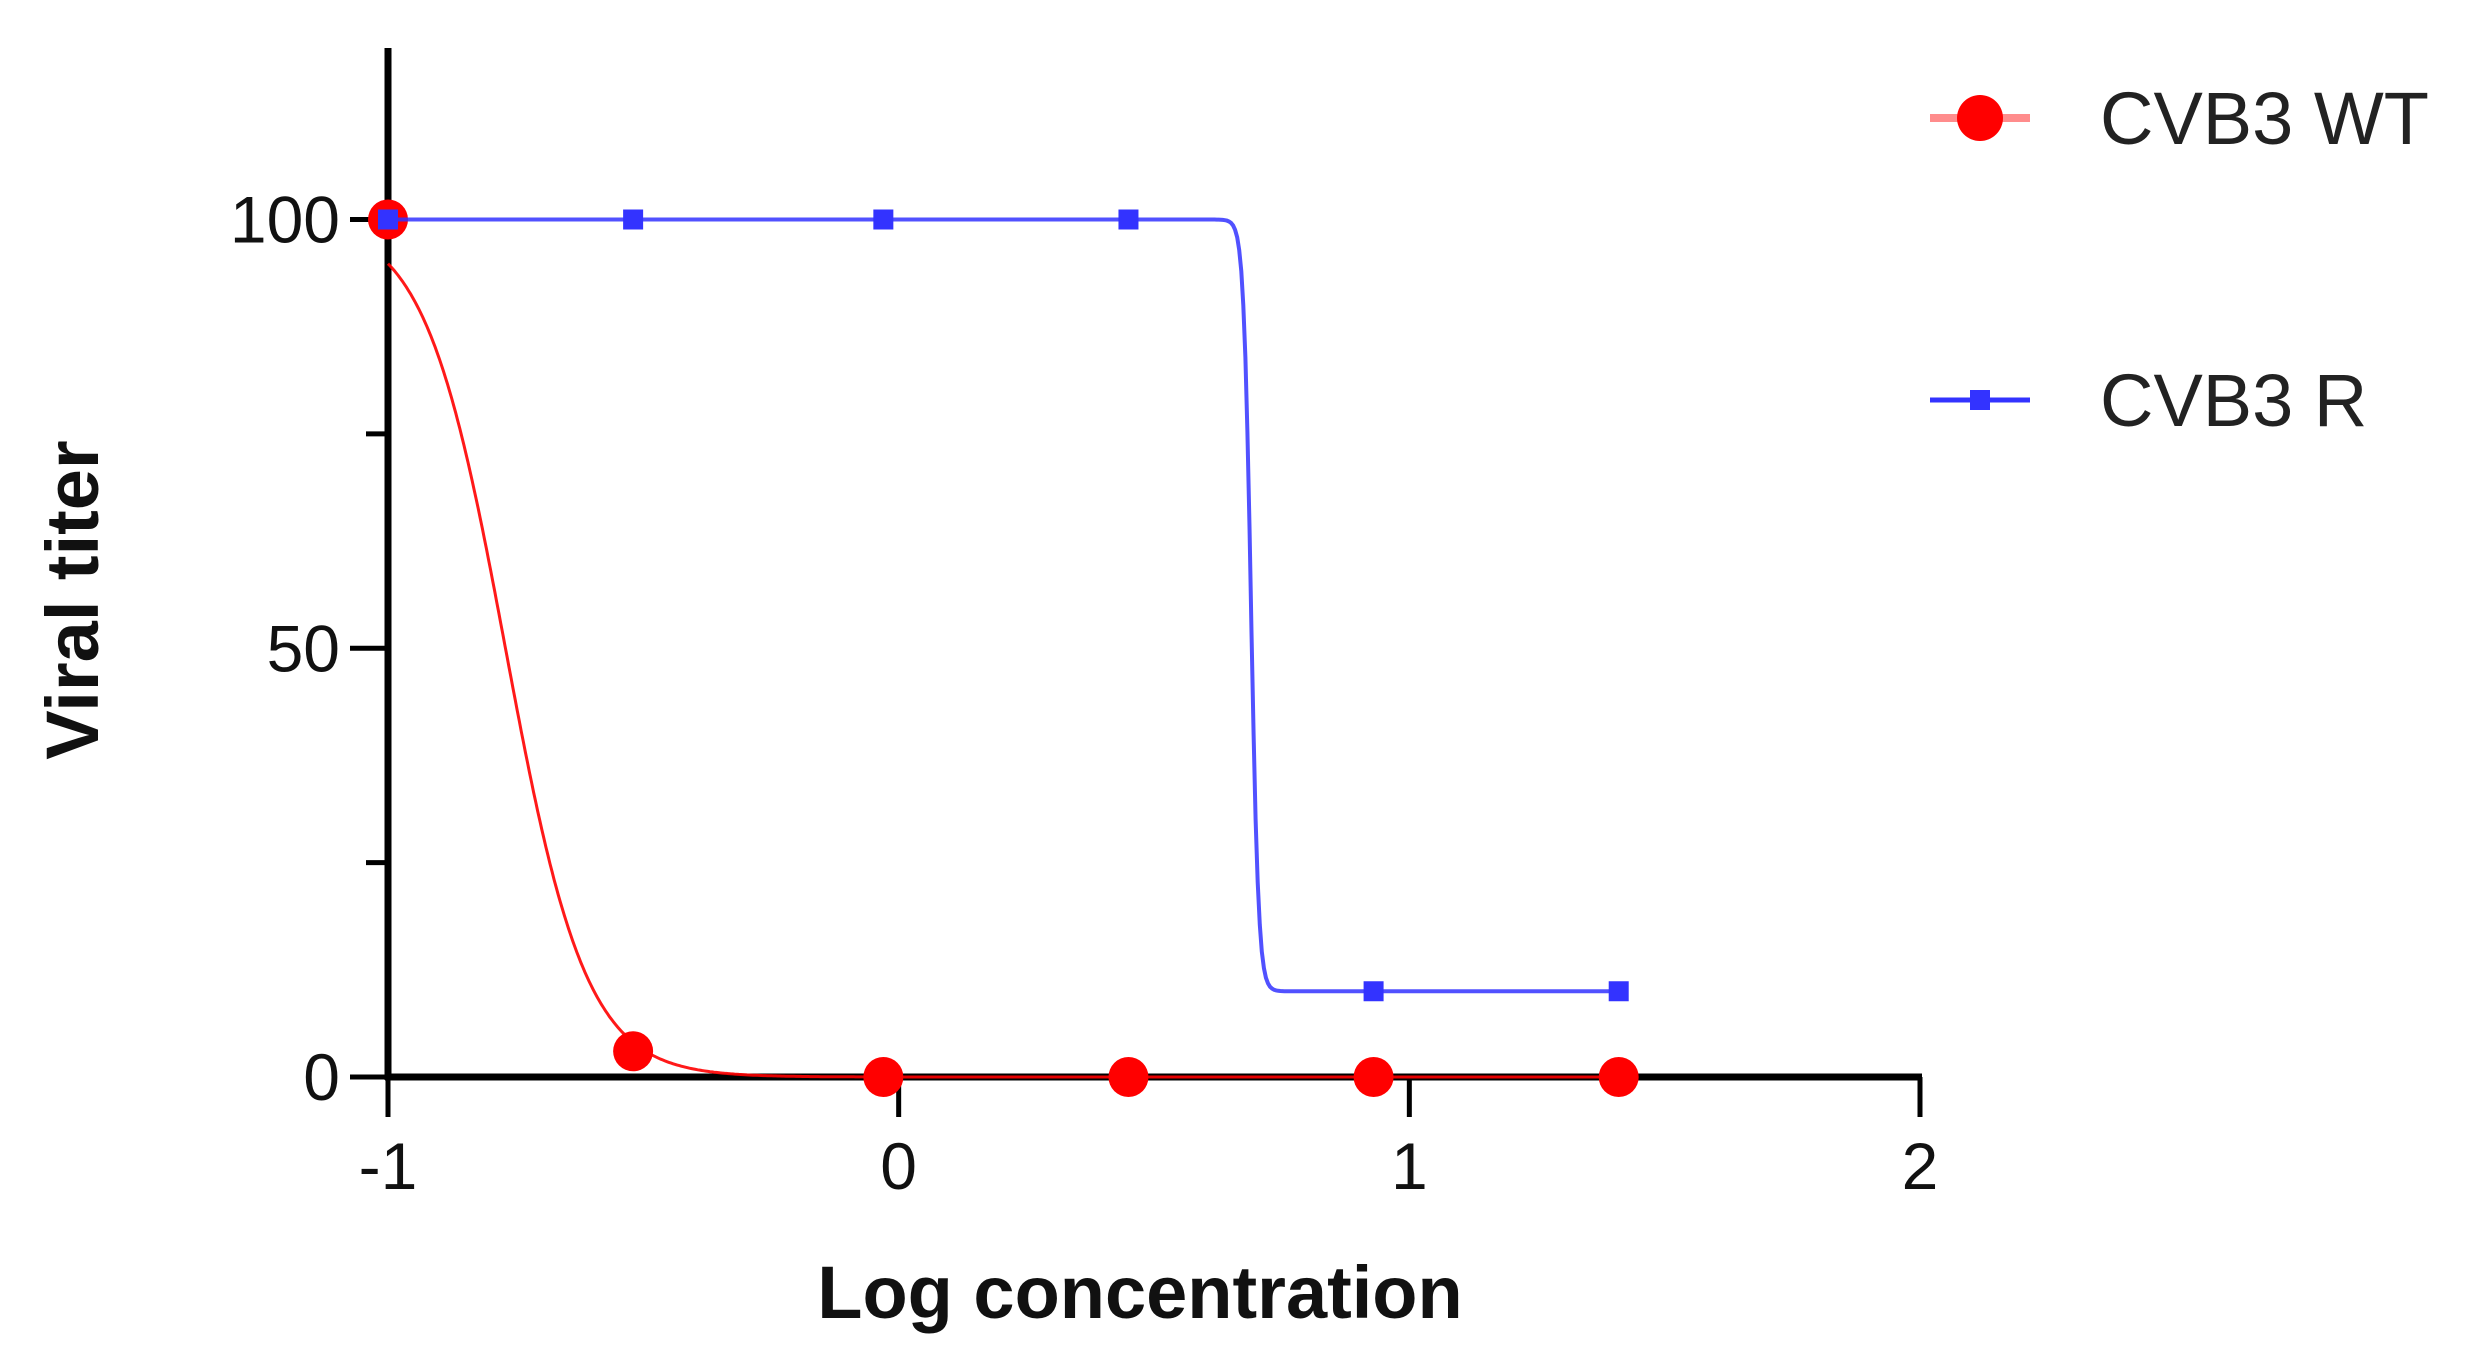 The height and width of the screenshot is (1353, 2475). Describe the element at coordinates (321, 1077) in the screenshot. I see `y-tick-label: 0` at that location.